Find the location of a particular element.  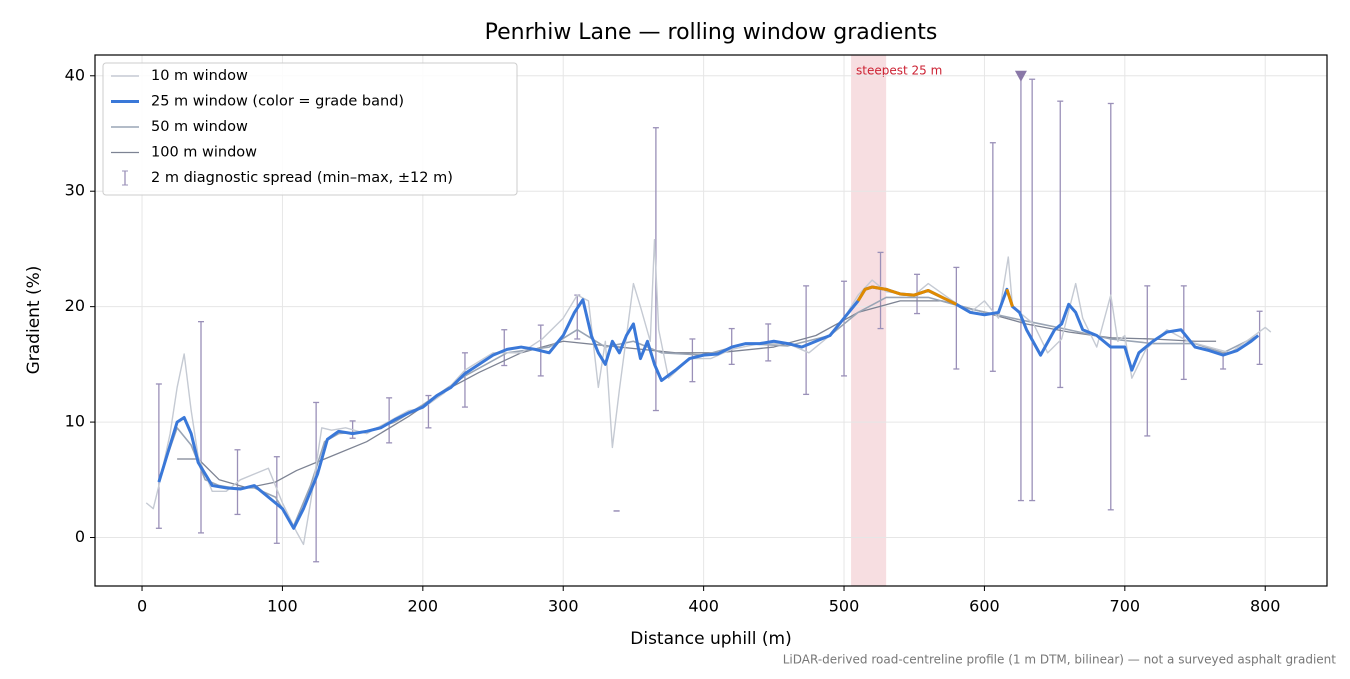

chart-title: Penrhiw Lane — rolling window gradients is located at coordinates (711, 32).